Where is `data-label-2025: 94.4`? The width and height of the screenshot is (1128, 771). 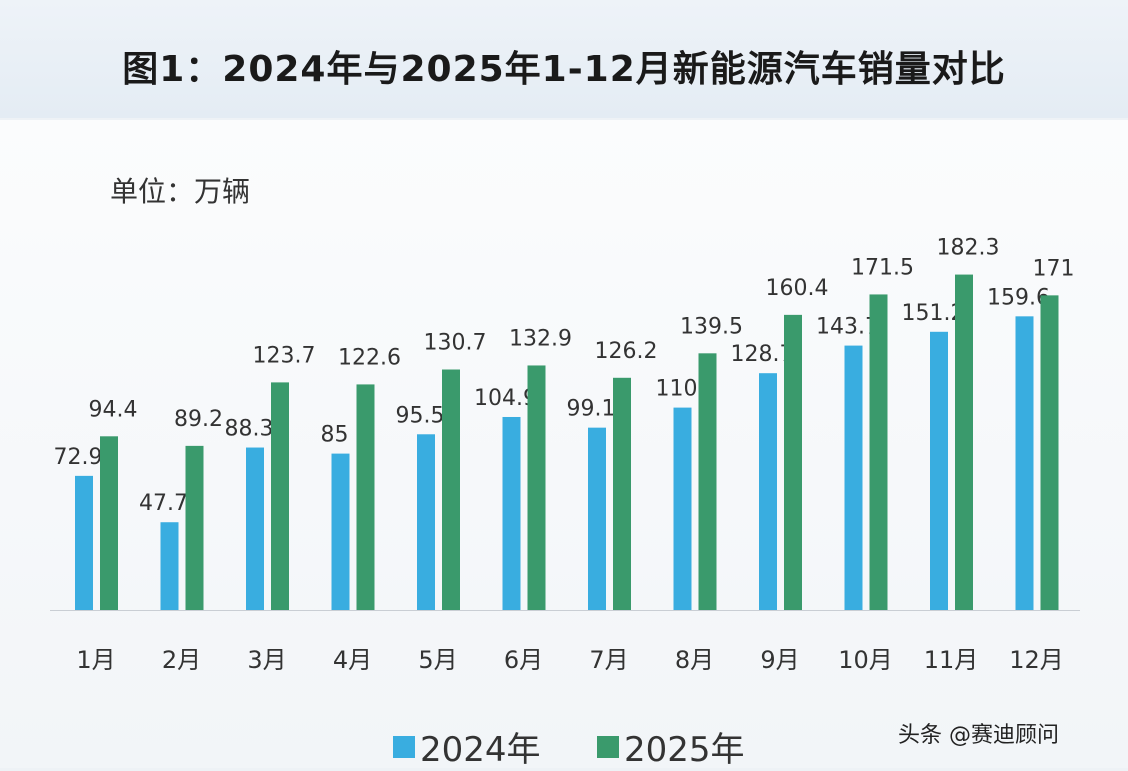 data-label-2025: 94.4 is located at coordinates (113, 409).